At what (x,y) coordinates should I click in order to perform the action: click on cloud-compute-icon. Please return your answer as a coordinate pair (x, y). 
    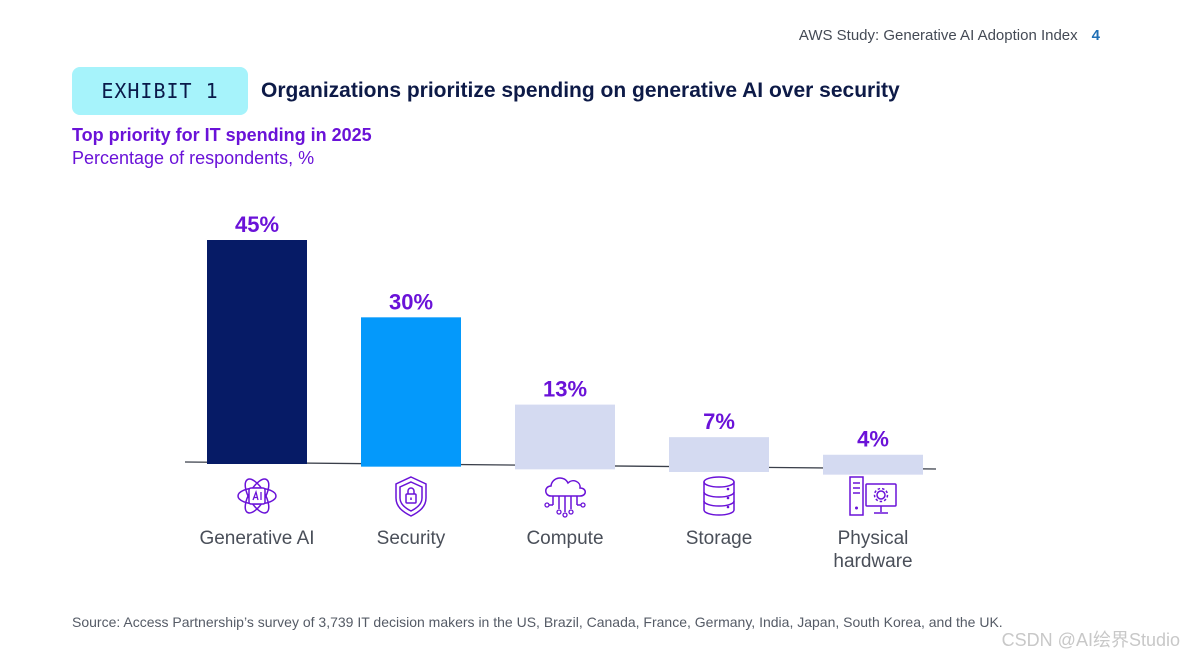
    Looking at the image, I should click on (565, 497).